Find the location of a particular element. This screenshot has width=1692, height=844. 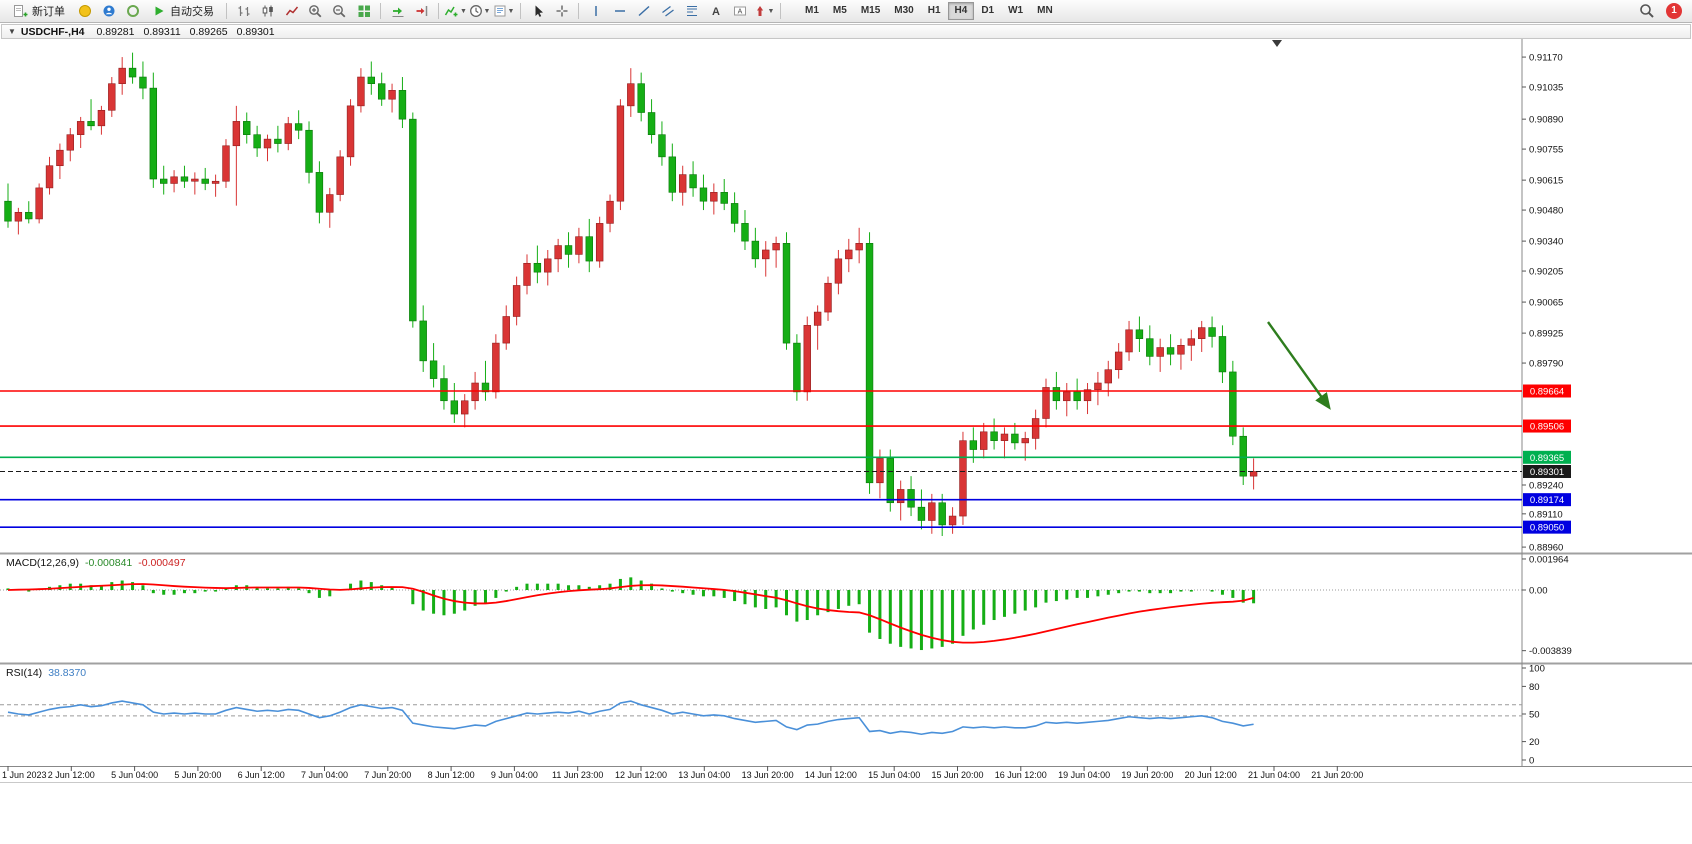

price-tick-label: 0.90340 is located at coordinates (1546, 242).